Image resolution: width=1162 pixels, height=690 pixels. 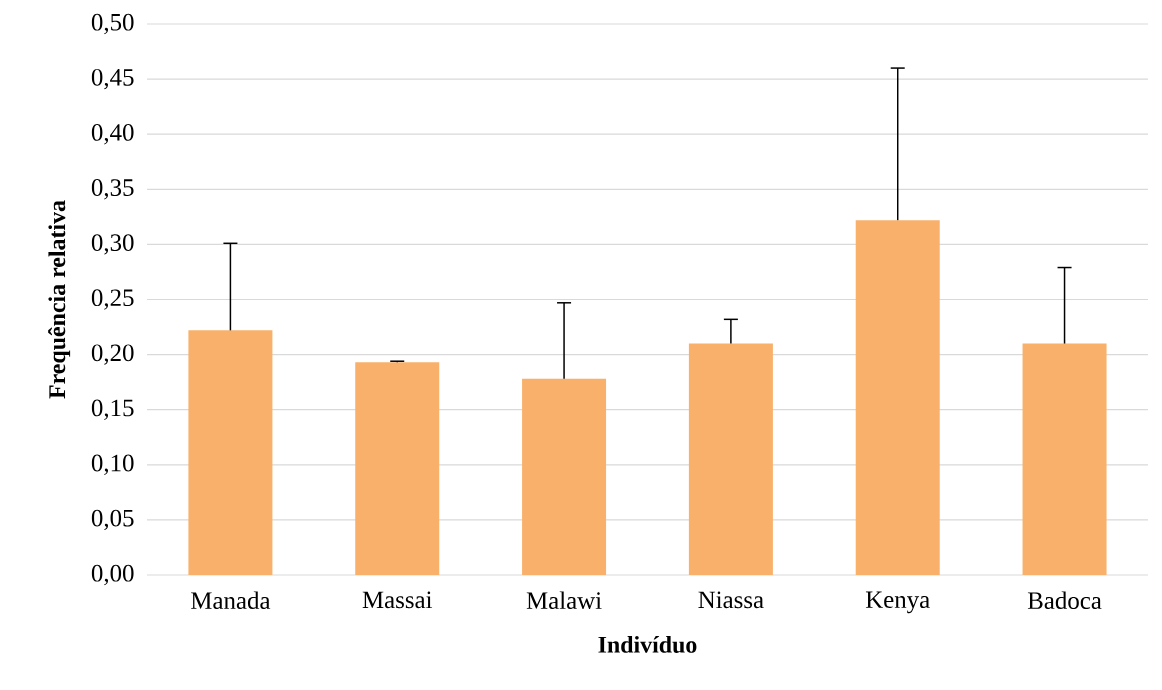 What do you see at coordinates (112, 464) in the screenshot?
I see `y-tick-label: 0,10` at bounding box center [112, 464].